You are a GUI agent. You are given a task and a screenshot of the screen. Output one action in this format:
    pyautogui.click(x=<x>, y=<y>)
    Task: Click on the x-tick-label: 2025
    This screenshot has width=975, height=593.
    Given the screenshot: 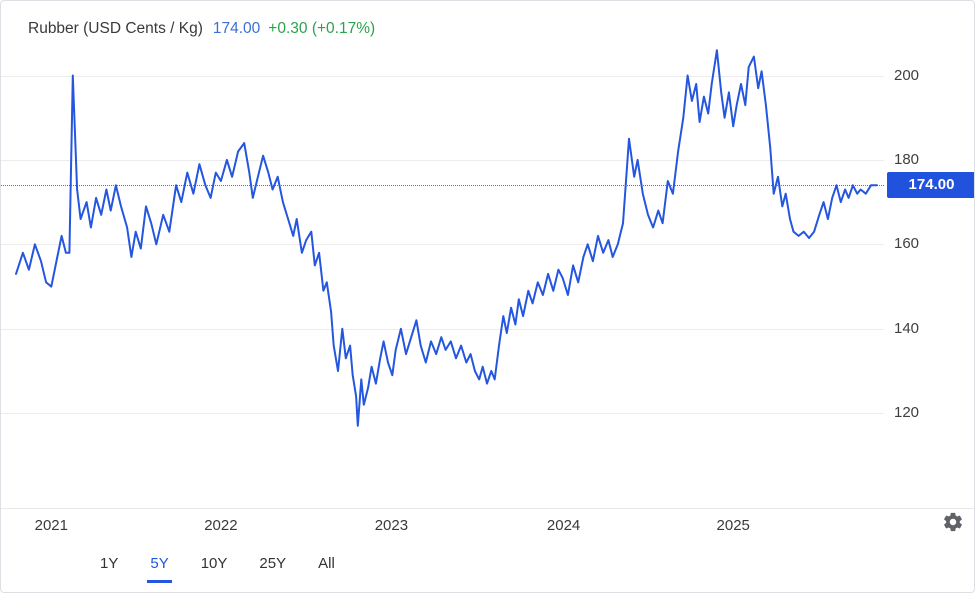 What is the action you would take?
    pyautogui.click(x=733, y=525)
    